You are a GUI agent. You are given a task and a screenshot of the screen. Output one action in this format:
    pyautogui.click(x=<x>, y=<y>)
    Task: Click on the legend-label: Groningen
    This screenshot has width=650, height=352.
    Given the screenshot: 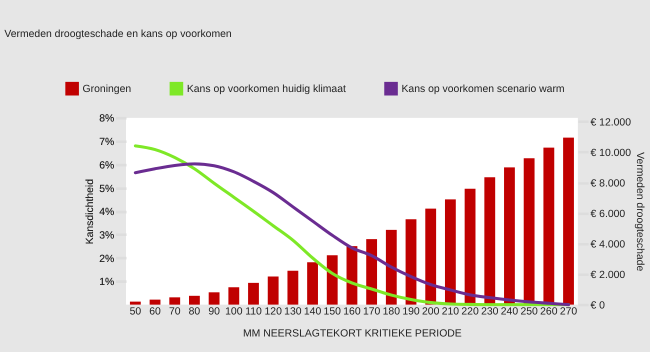 What is the action you would take?
    pyautogui.click(x=107, y=90)
    